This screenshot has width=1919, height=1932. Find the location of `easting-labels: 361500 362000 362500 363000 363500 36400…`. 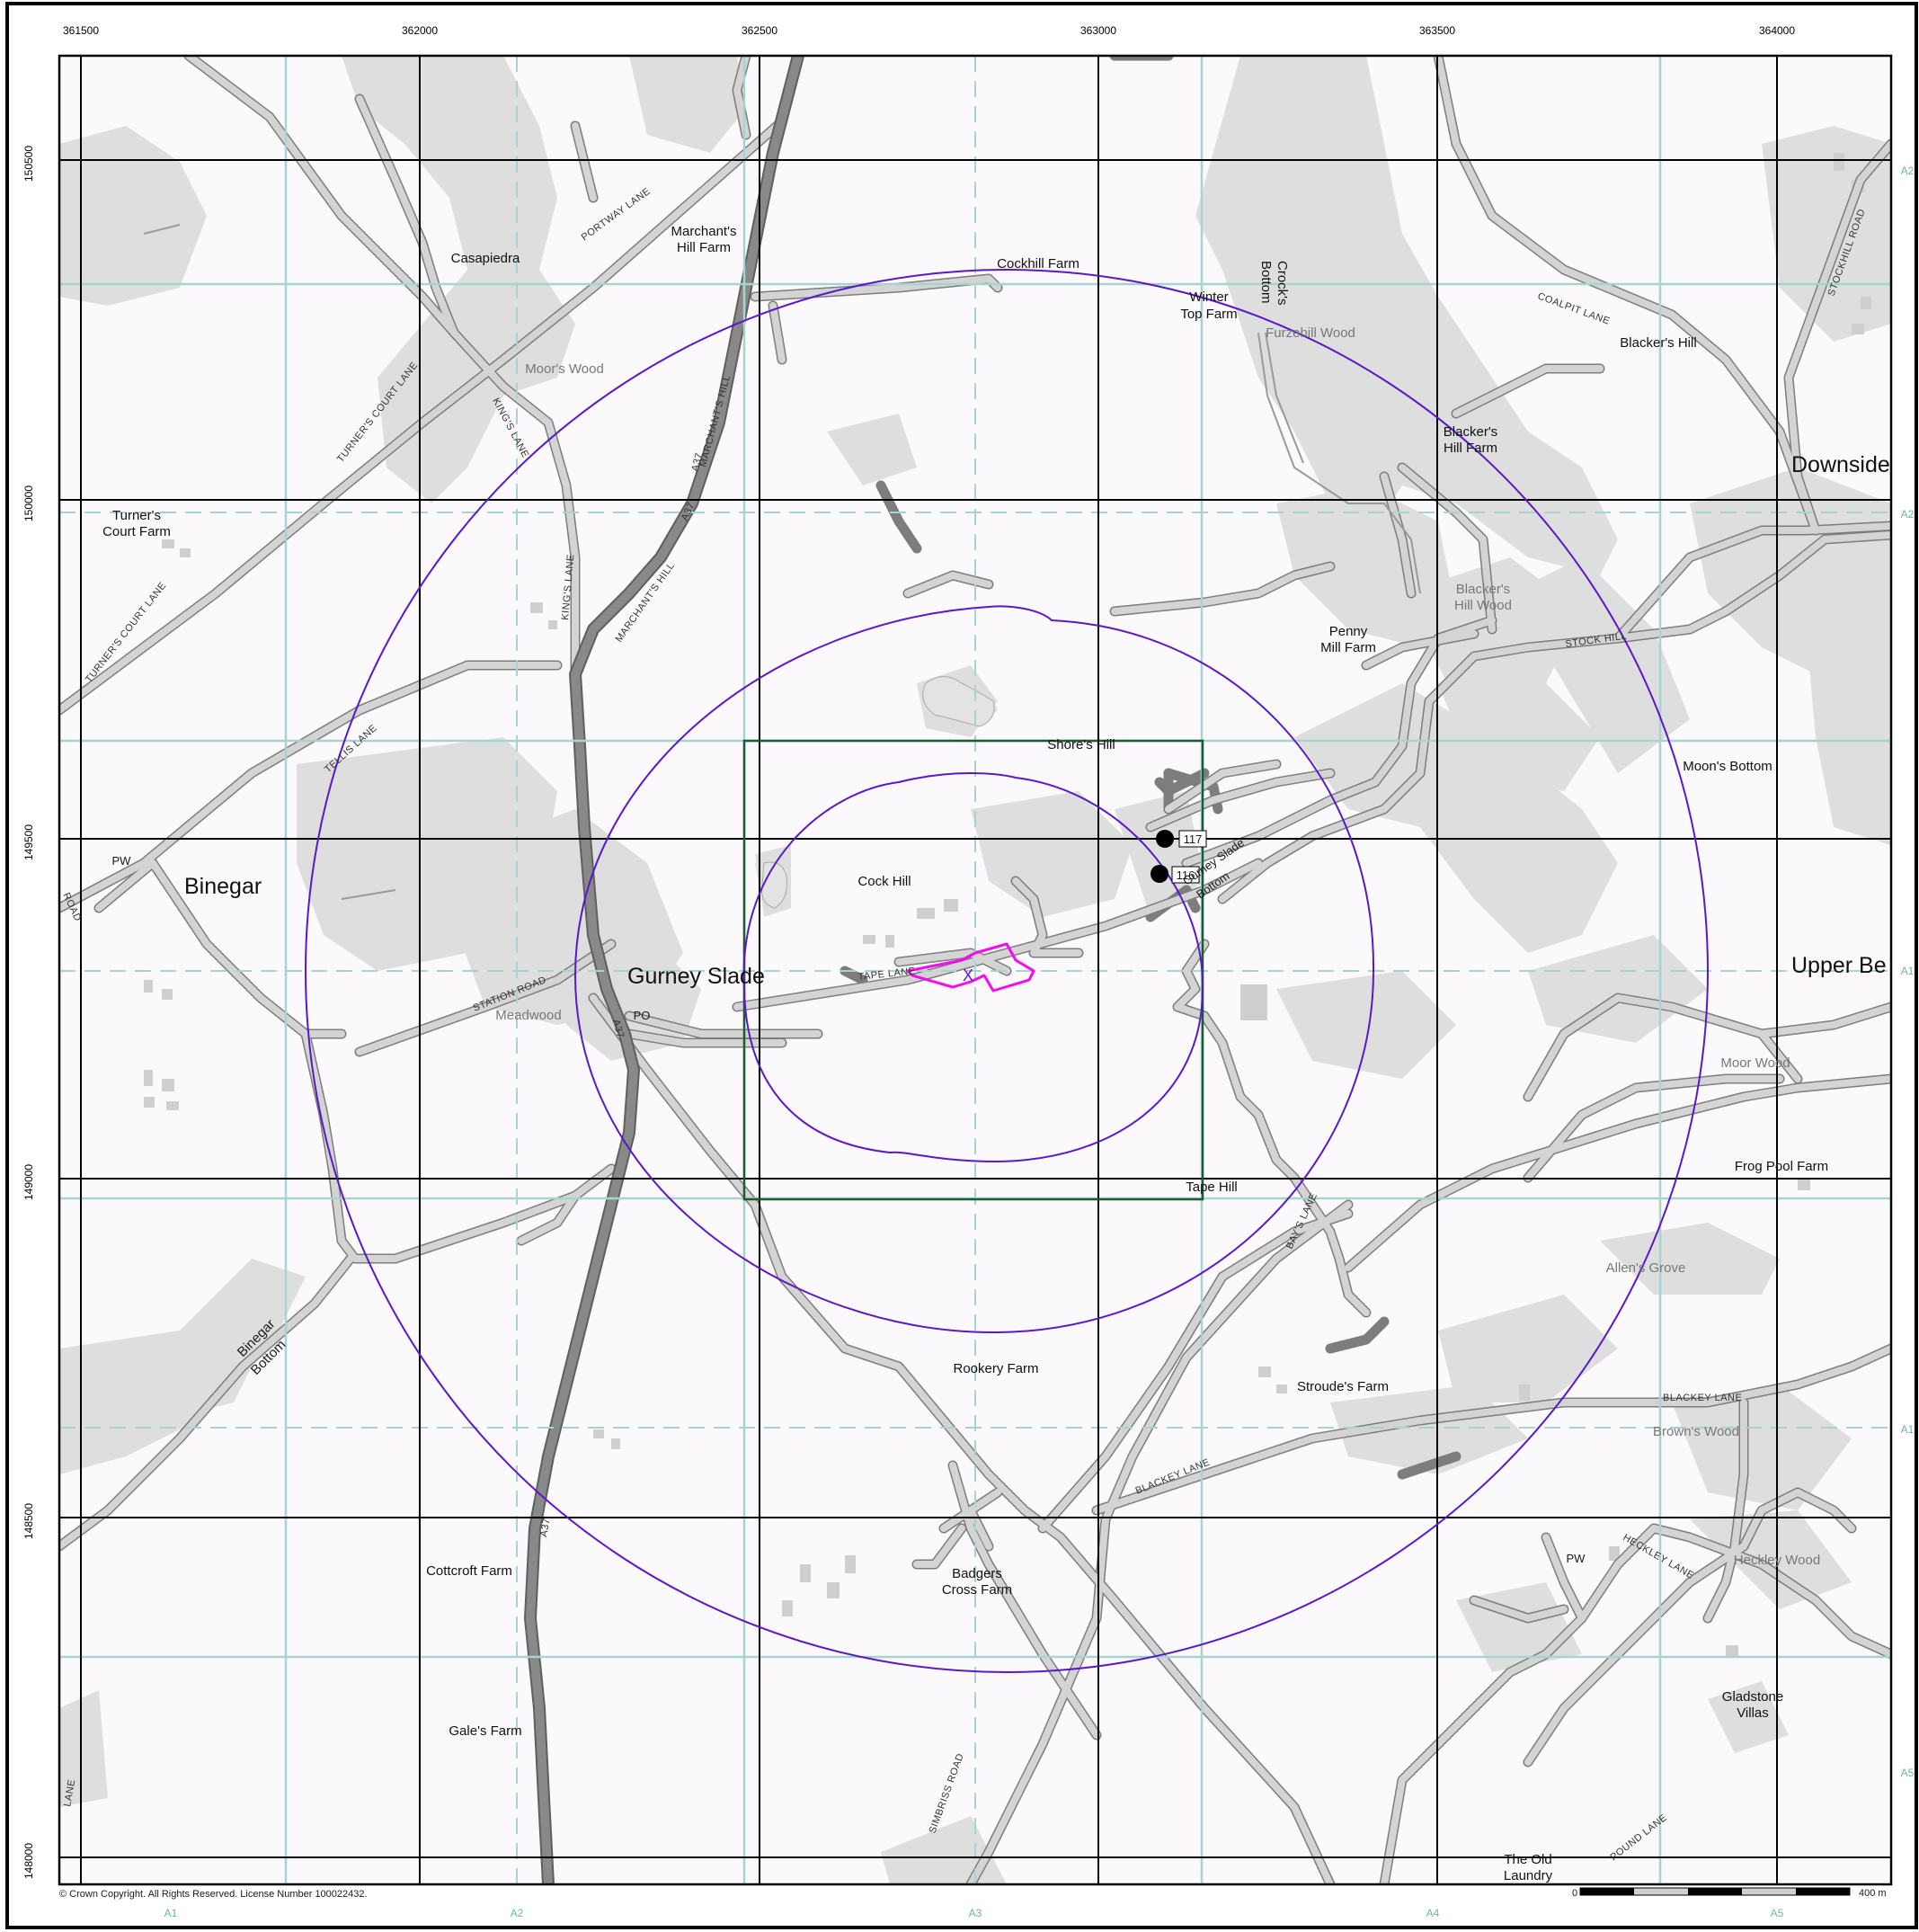

easting-labels: 361500 362000 362500 363000 363500 36400… is located at coordinates (929, 31).